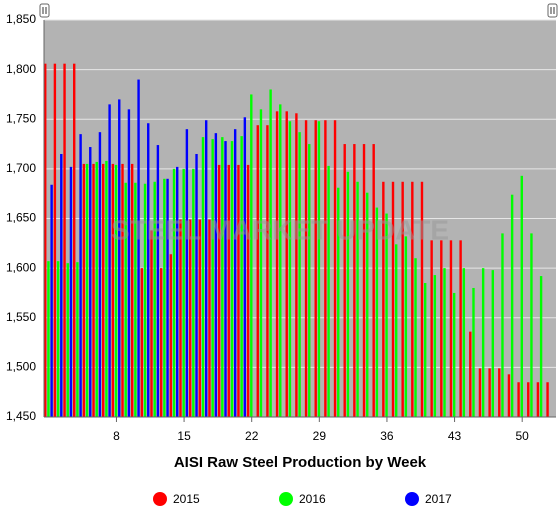 The width and height of the screenshot is (560, 509). I want to click on x-tick-label: 43, so click(455, 436).